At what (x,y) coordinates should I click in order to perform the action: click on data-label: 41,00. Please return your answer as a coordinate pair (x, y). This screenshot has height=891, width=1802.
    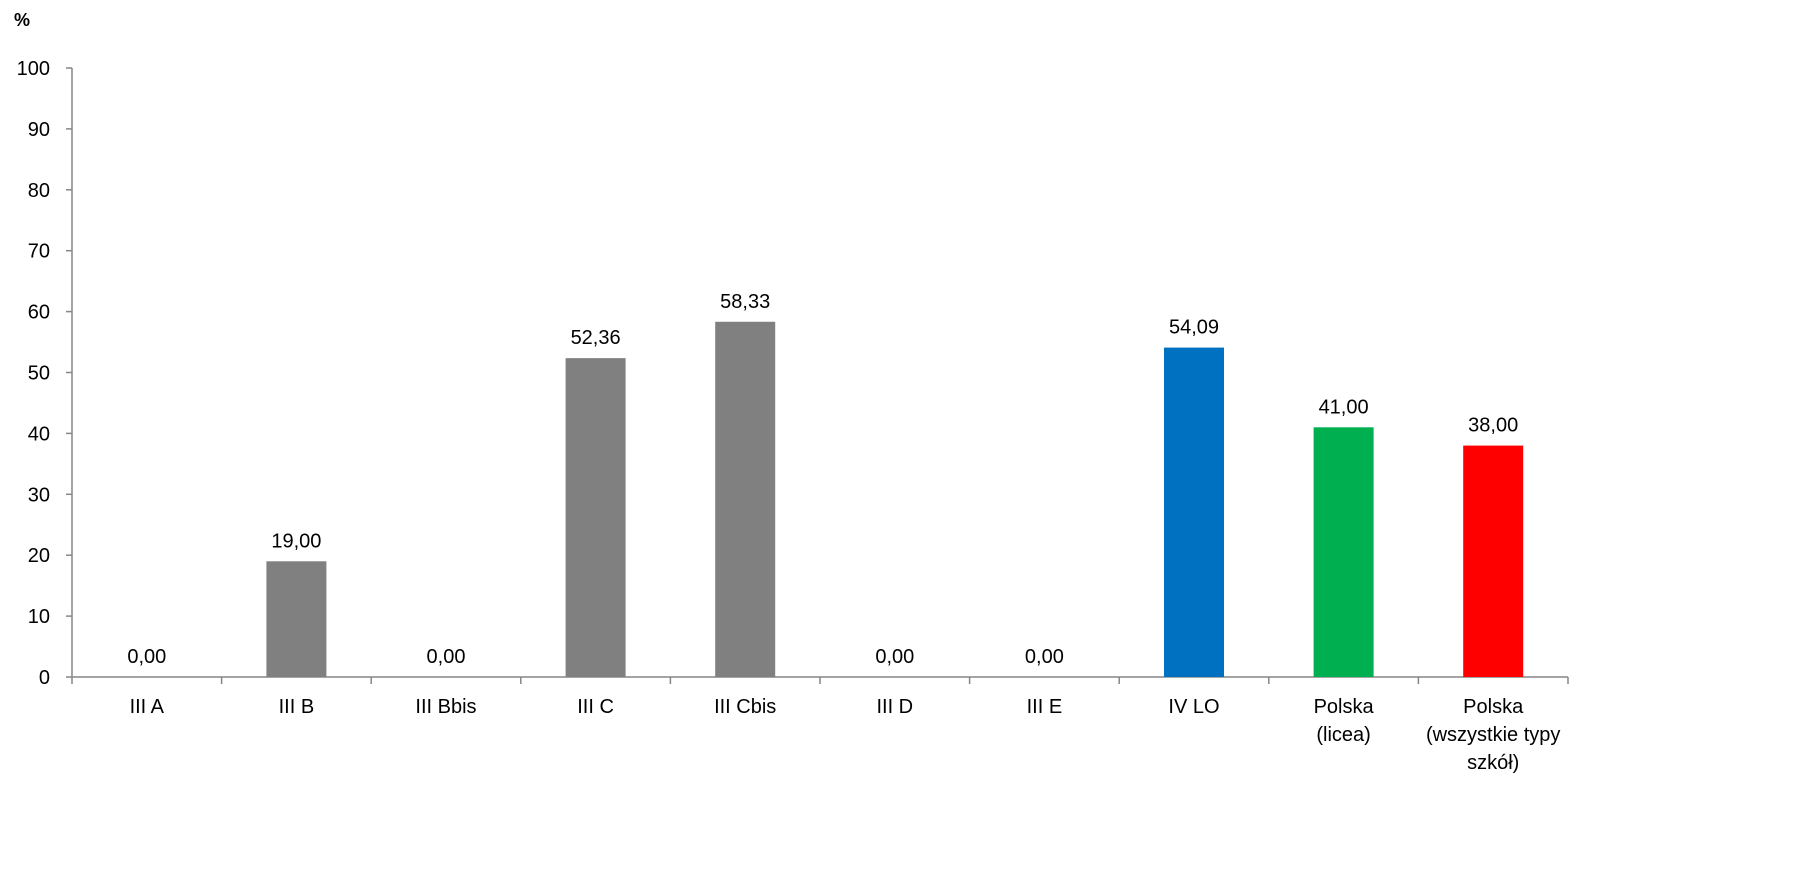
    Looking at the image, I should click on (1344, 407).